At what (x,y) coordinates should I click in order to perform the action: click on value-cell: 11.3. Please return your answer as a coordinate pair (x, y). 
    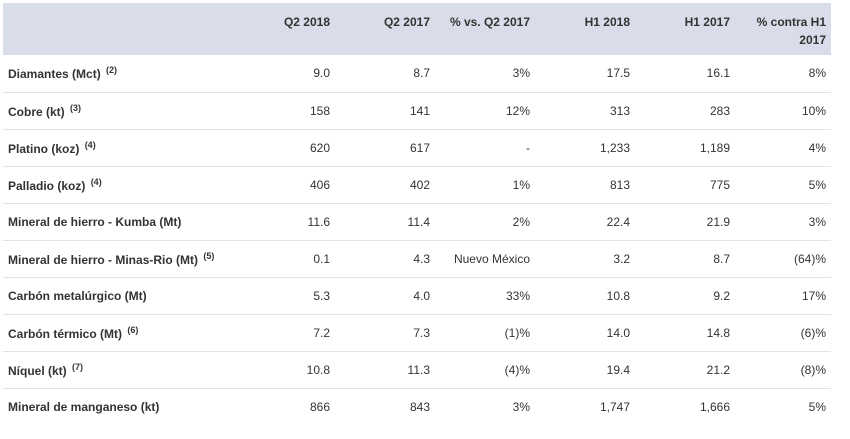
    Looking at the image, I should click on (418, 369).